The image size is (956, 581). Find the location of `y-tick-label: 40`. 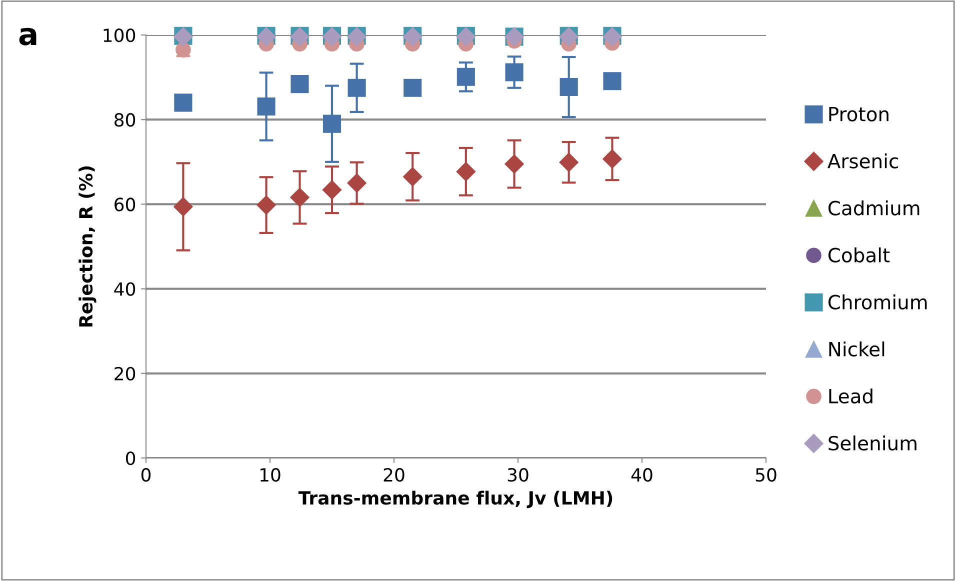

y-tick-label: 40 is located at coordinates (125, 289).